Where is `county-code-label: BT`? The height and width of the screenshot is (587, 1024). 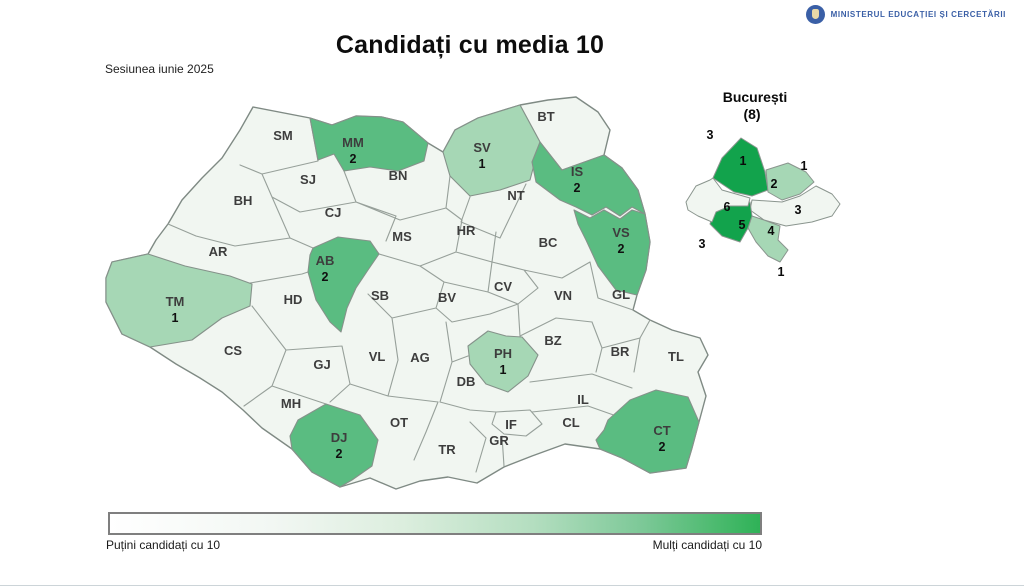 county-code-label: BT is located at coordinates (545, 116).